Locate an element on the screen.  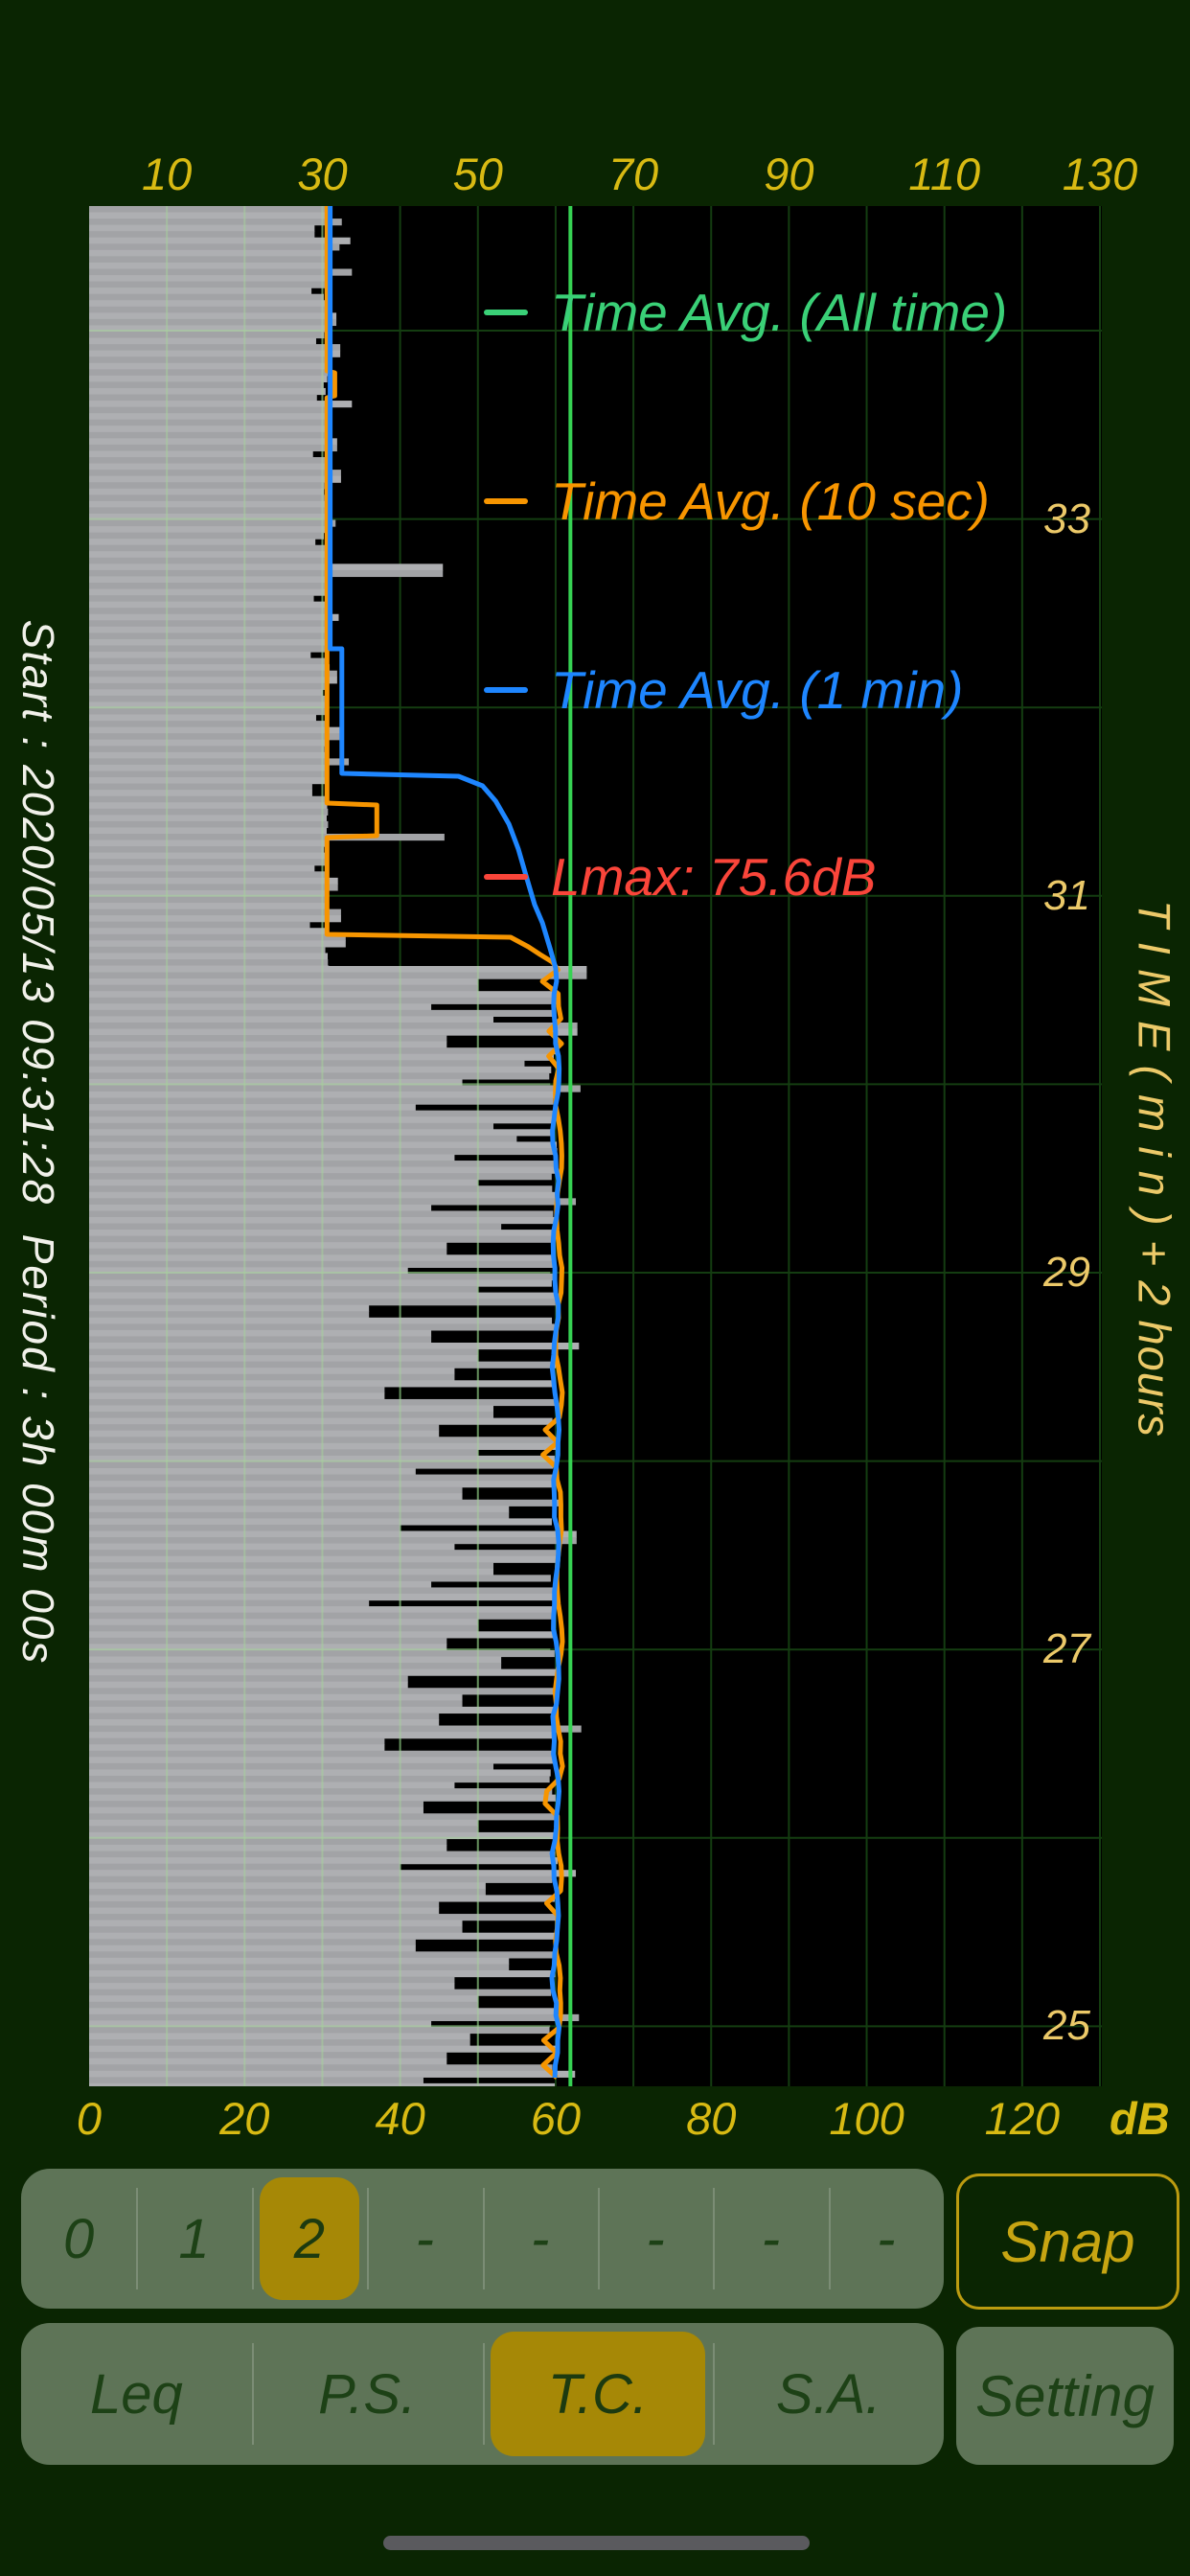
segment-label: 0 is located at coordinates (79, 2238).